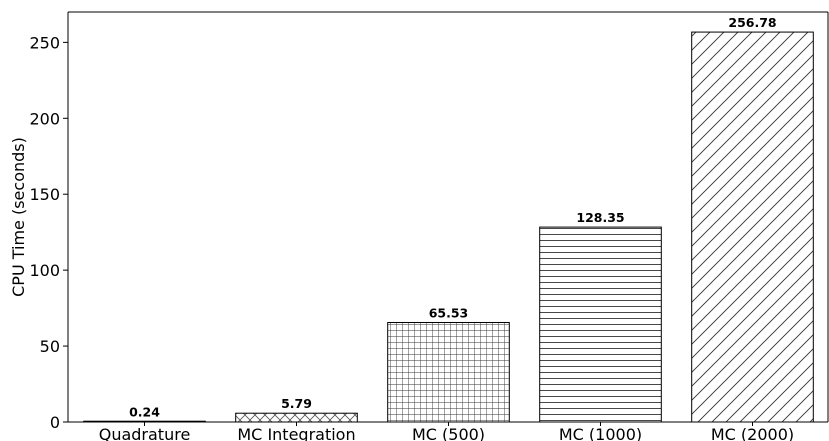 The height and width of the screenshot is (441, 829). I want to click on bar-value-label: 5.79, so click(296, 403).